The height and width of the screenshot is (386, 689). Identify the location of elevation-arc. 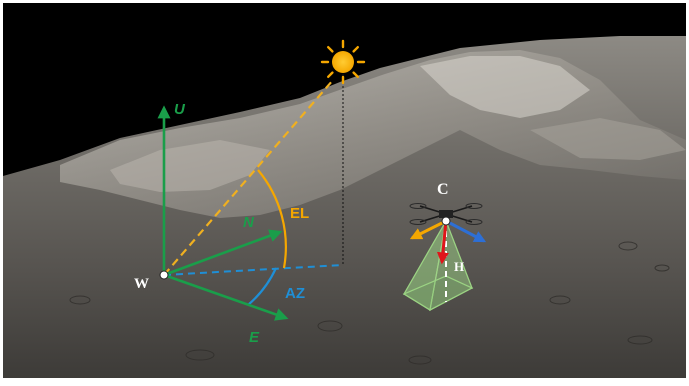
(272, 219).